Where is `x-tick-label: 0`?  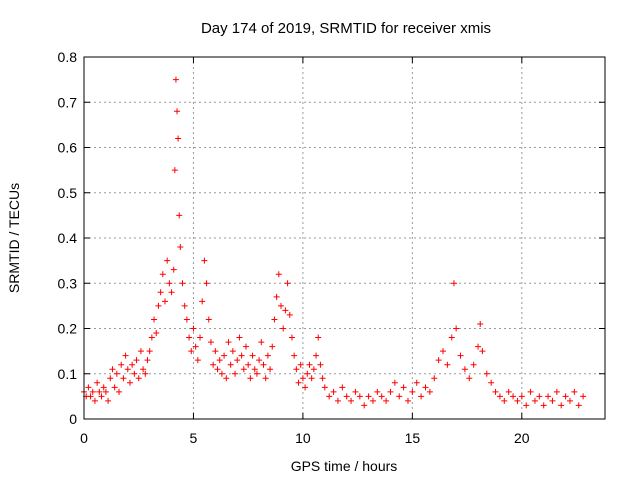 x-tick-label: 0 is located at coordinates (84, 438).